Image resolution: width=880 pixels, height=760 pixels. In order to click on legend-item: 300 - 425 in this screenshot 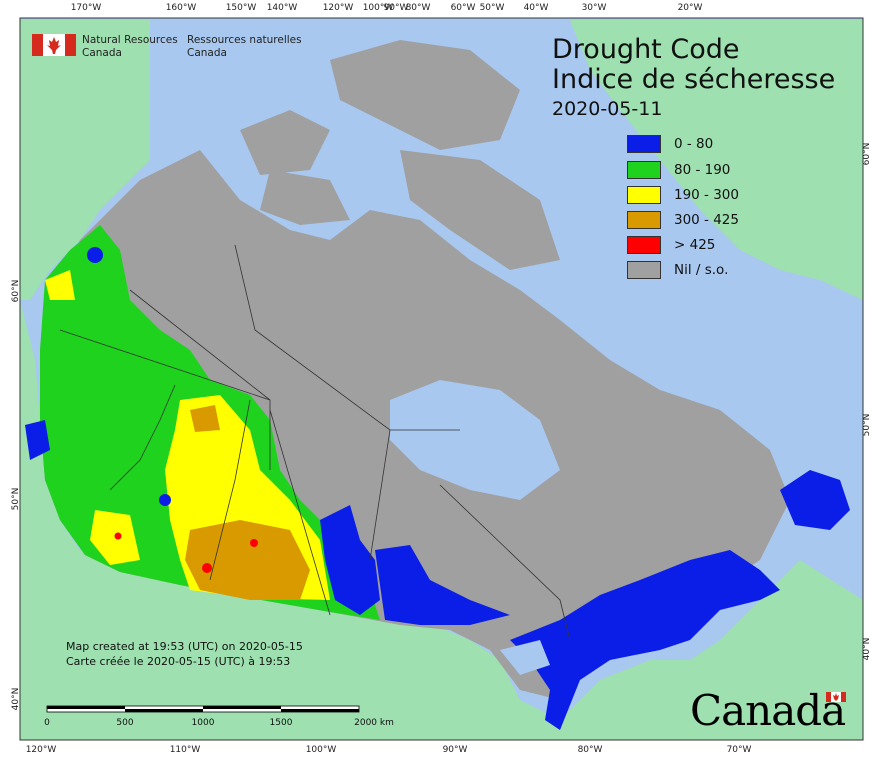, I will do `click(683, 220)`.